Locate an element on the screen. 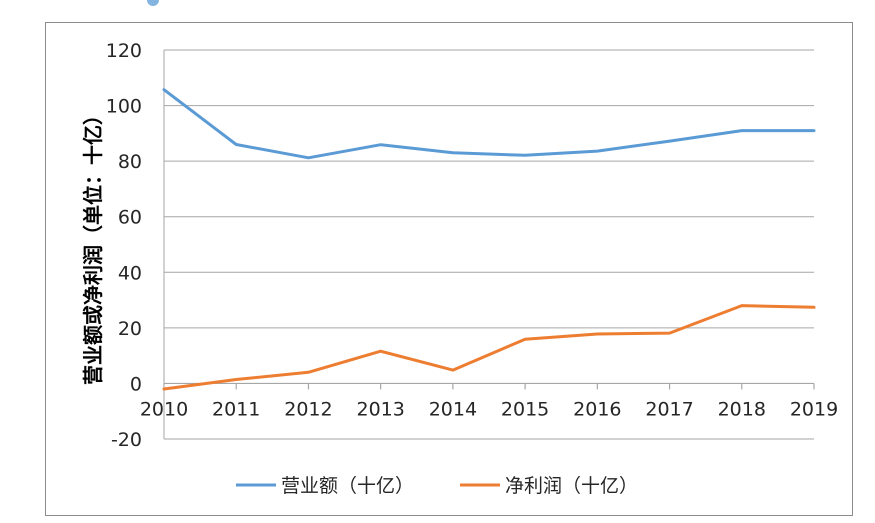 The height and width of the screenshot is (523, 875). x-tick-label: 2012 is located at coordinates (308, 409).